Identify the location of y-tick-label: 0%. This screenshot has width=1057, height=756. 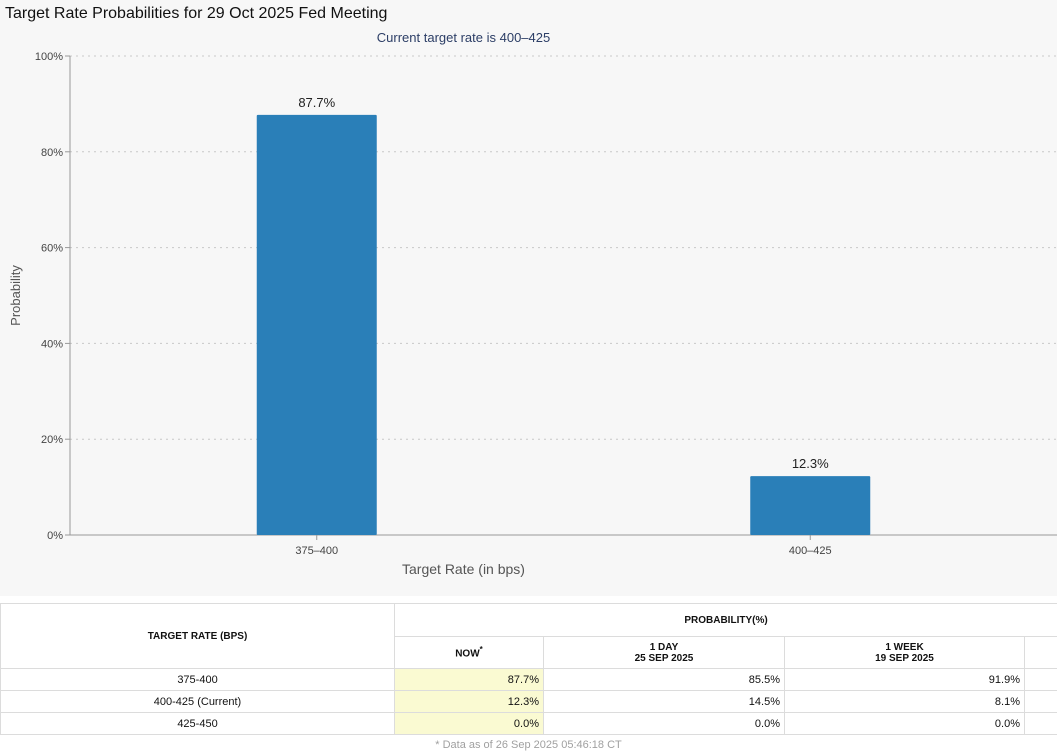
(55, 536).